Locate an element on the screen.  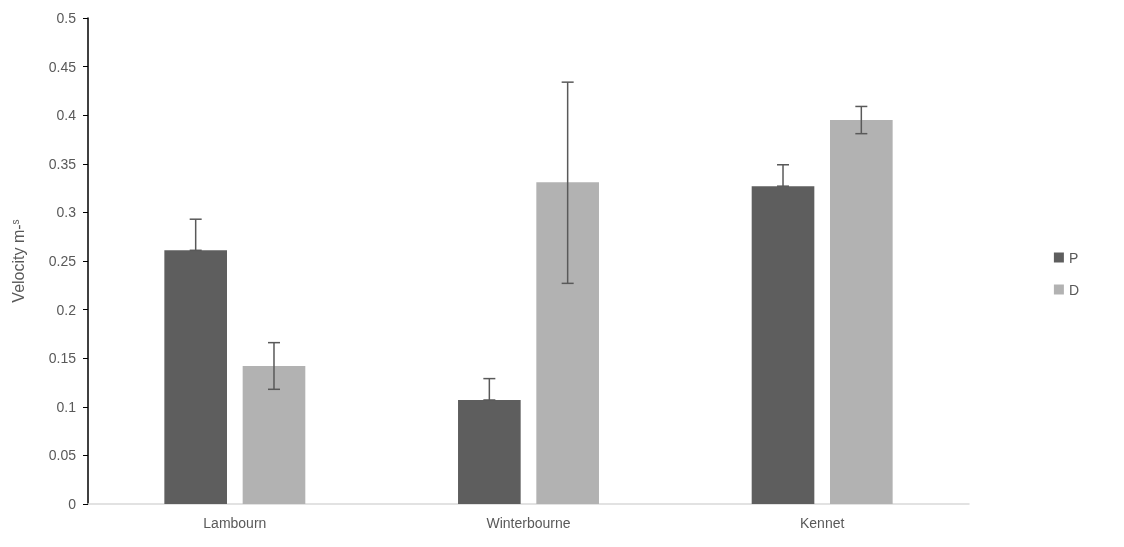
x-tick-label: Winterbourne is located at coordinates (528, 523).